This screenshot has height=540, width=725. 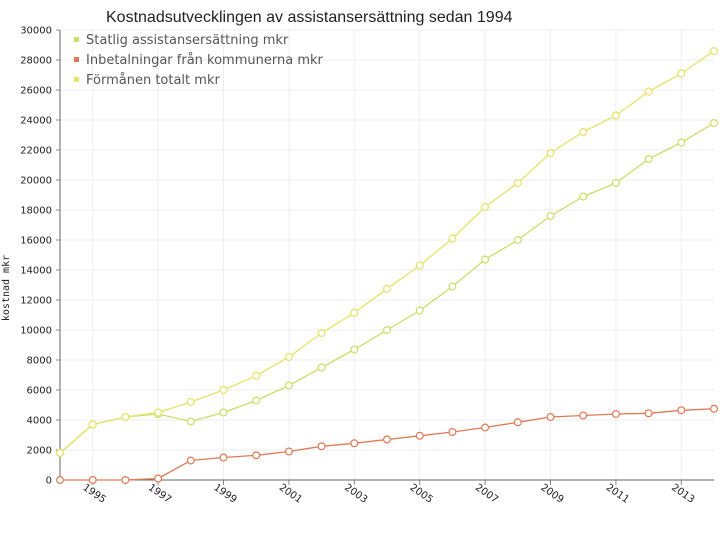 I want to click on y-tick-label: 12000, so click(x=36, y=301).